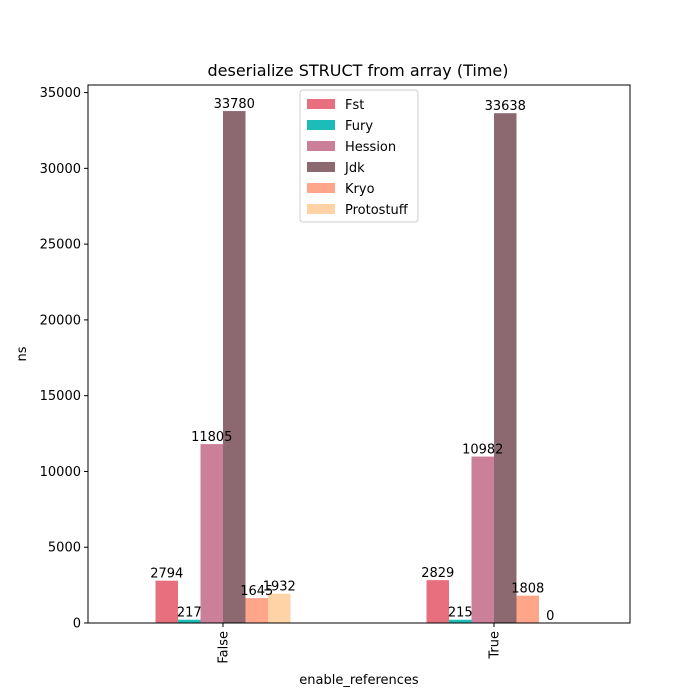 The width and height of the screenshot is (700, 700). Describe the element at coordinates (482, 450) in the screenshot. I see `bar-value-label: 10982` at that location.